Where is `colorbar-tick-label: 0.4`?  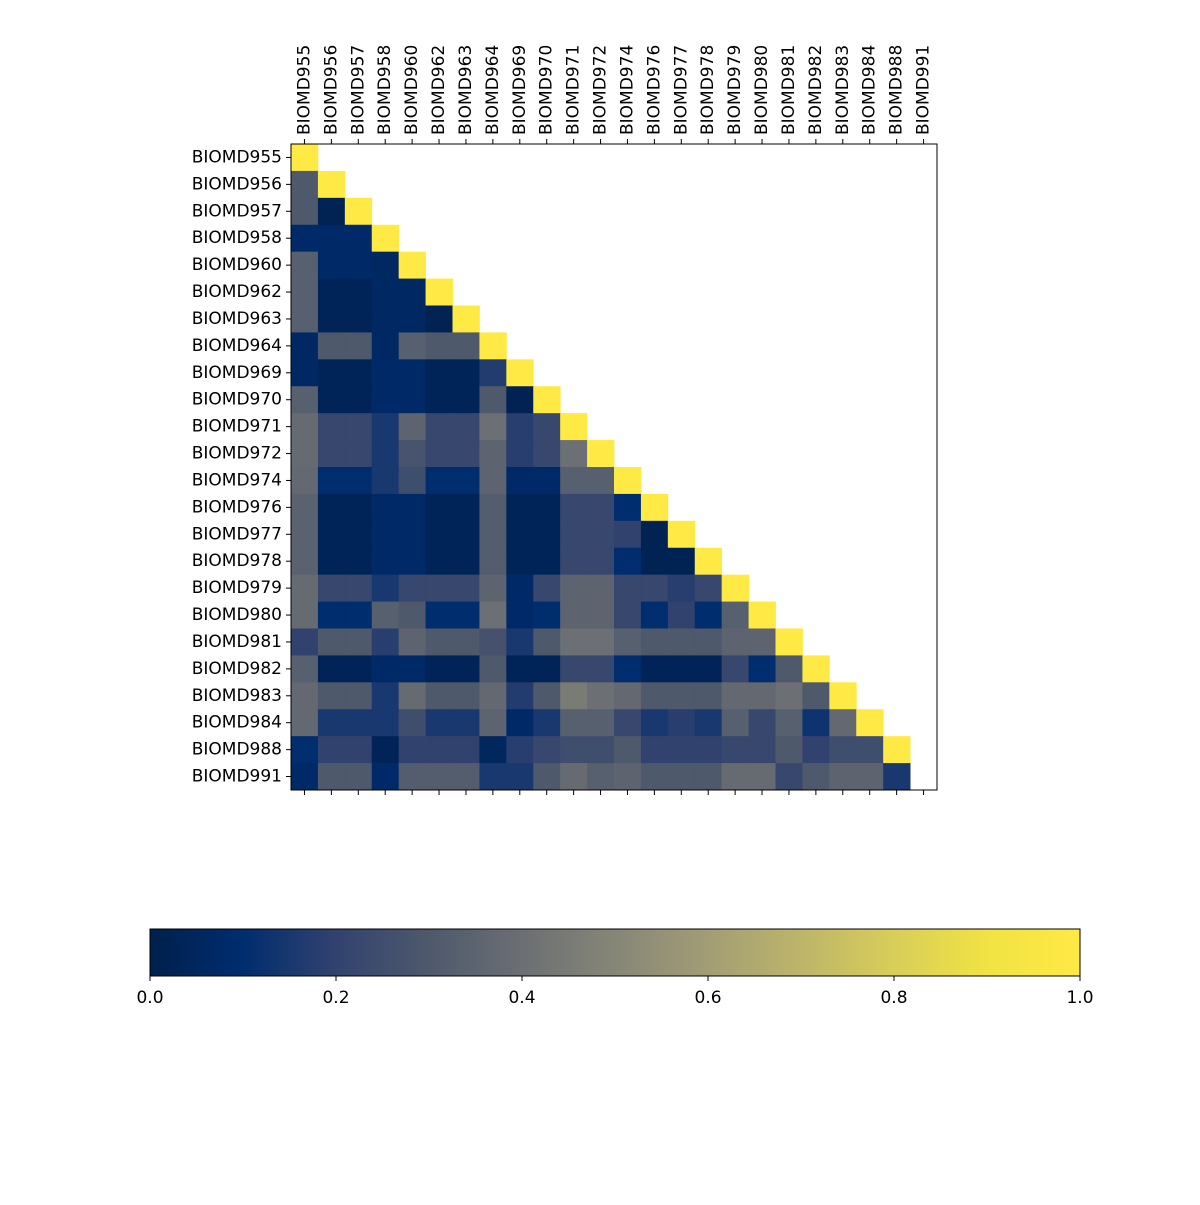 colorbar-tick-label: 0.4 is located at coordinates (521, 998).